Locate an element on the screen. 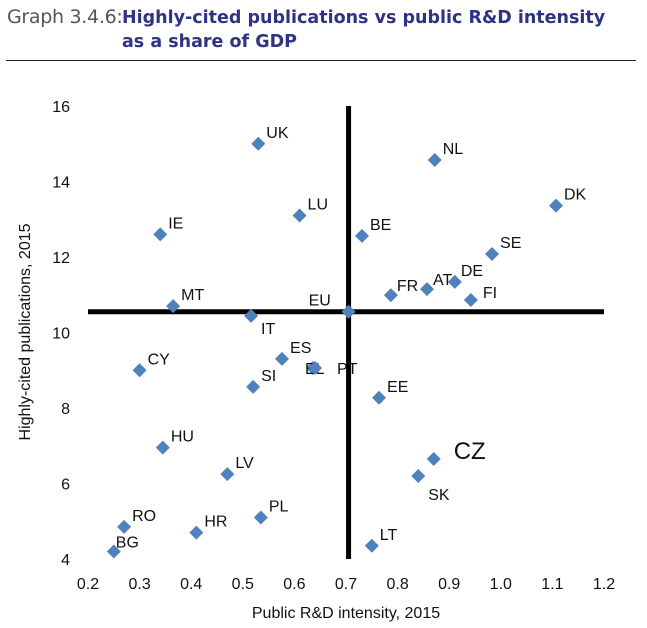 The width and height of the screenshot is (647, 628). point-label: LT is located at coordinates (389, 535).